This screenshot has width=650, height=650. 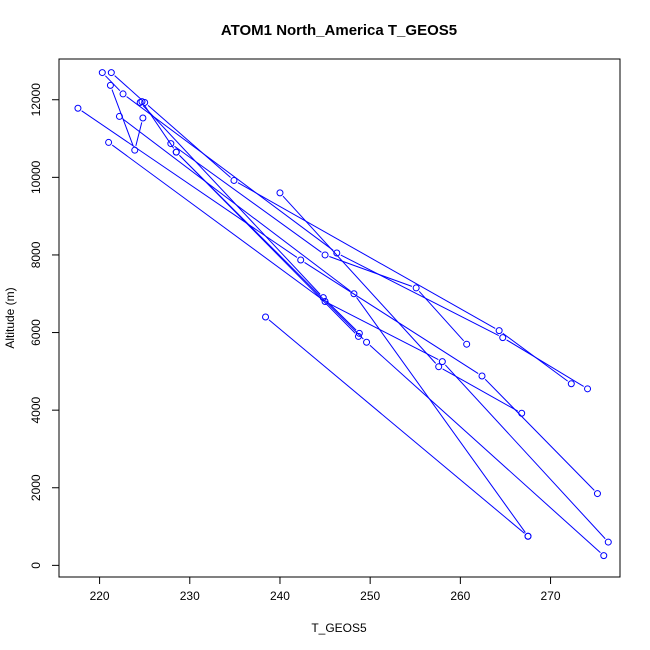 I want to click on y-tick-label: 2000, so click(x=36, y=487).